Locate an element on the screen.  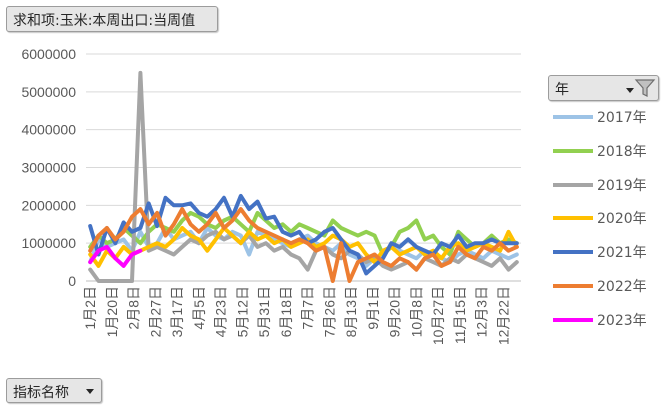
x-tick-label: 12月3日 is located at coordinates (482, 311).